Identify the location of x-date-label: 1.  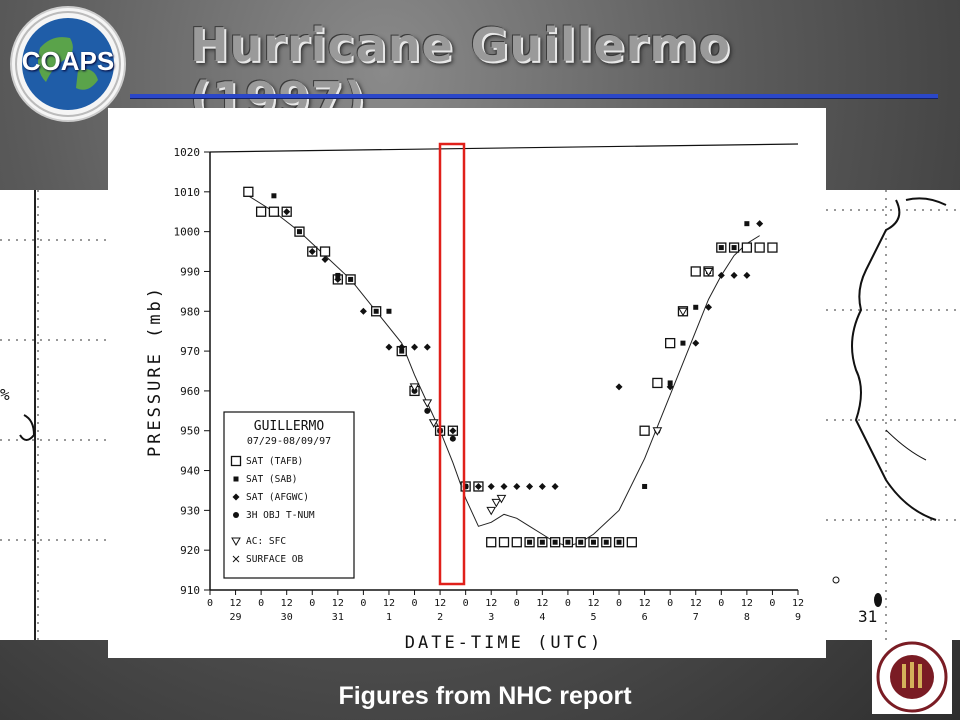
(389, 617).